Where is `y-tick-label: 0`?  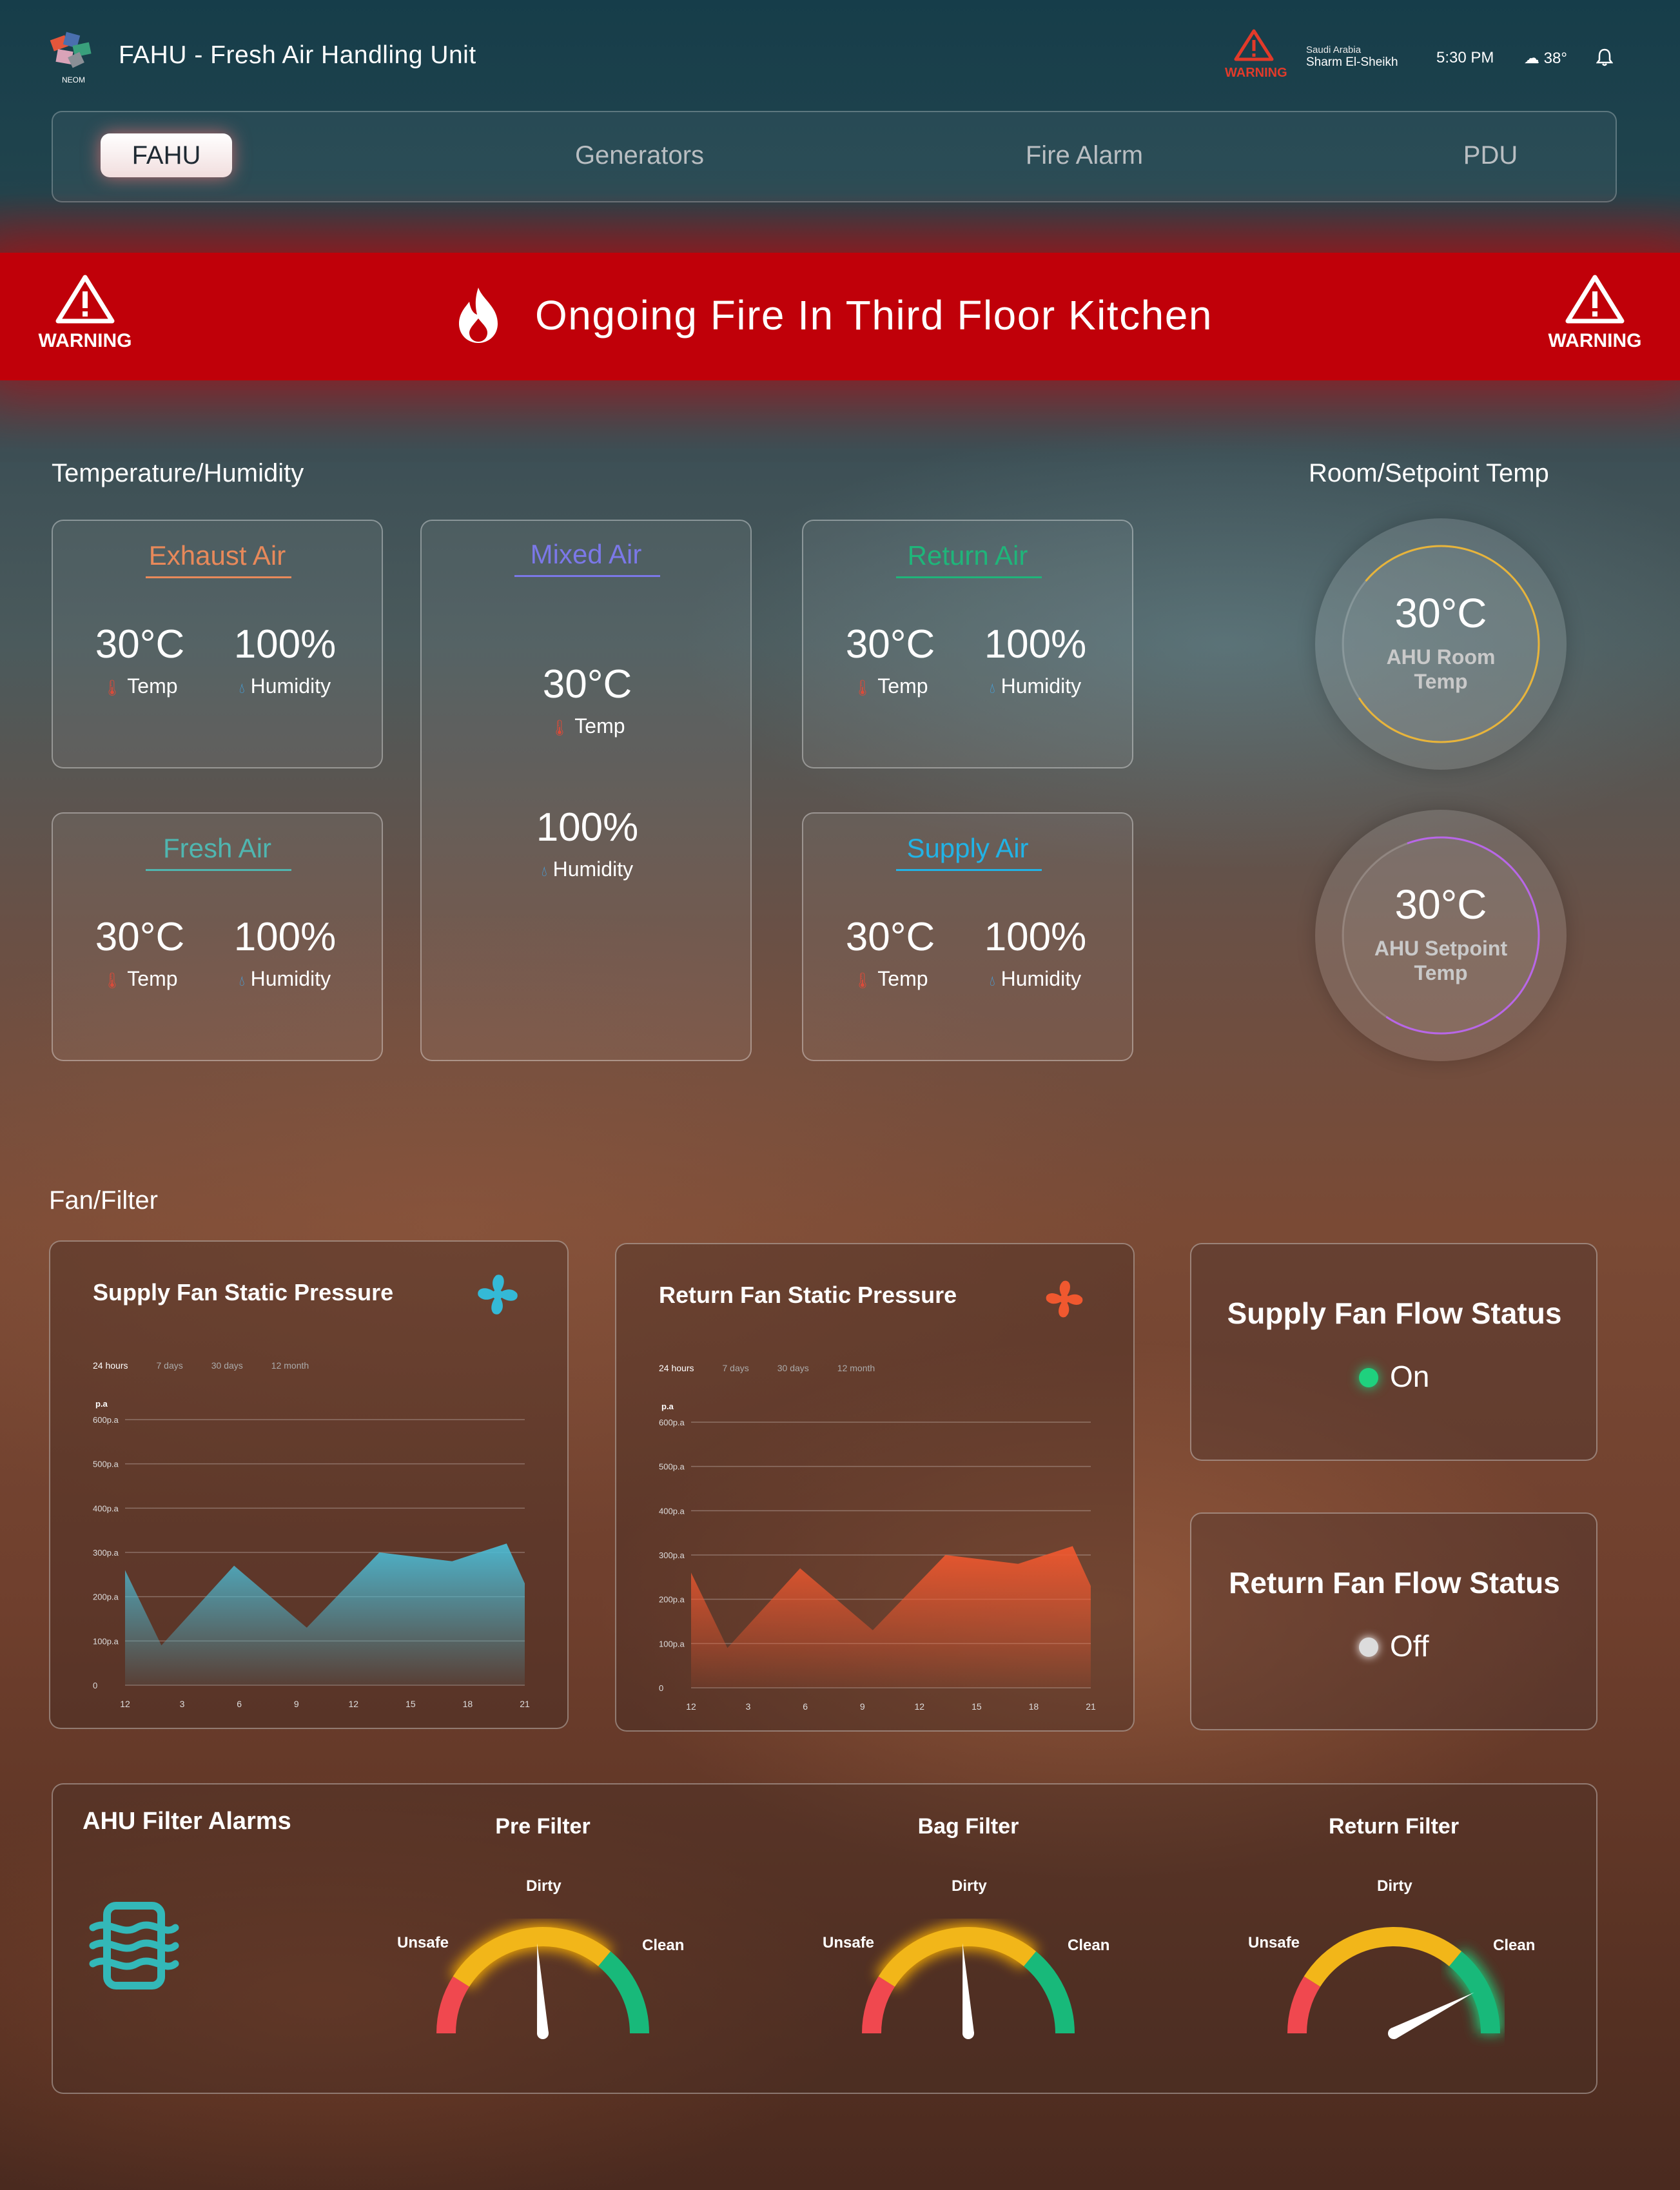
y-tick-label: 0 is located at coordinates (95, 1686).